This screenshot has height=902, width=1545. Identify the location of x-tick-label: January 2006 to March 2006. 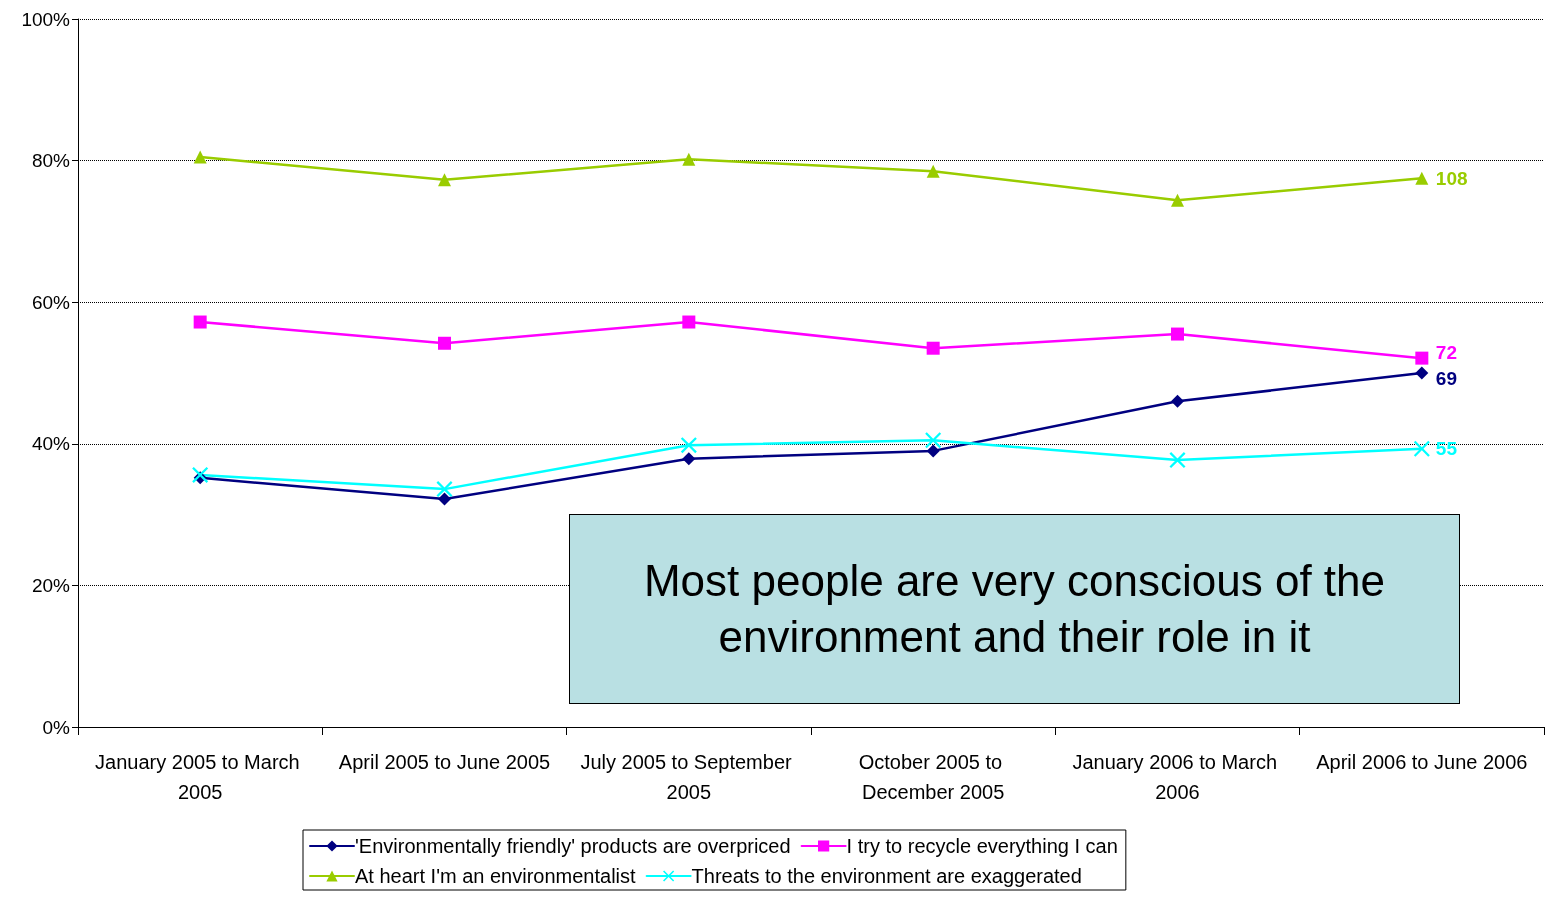
(1177, 777).